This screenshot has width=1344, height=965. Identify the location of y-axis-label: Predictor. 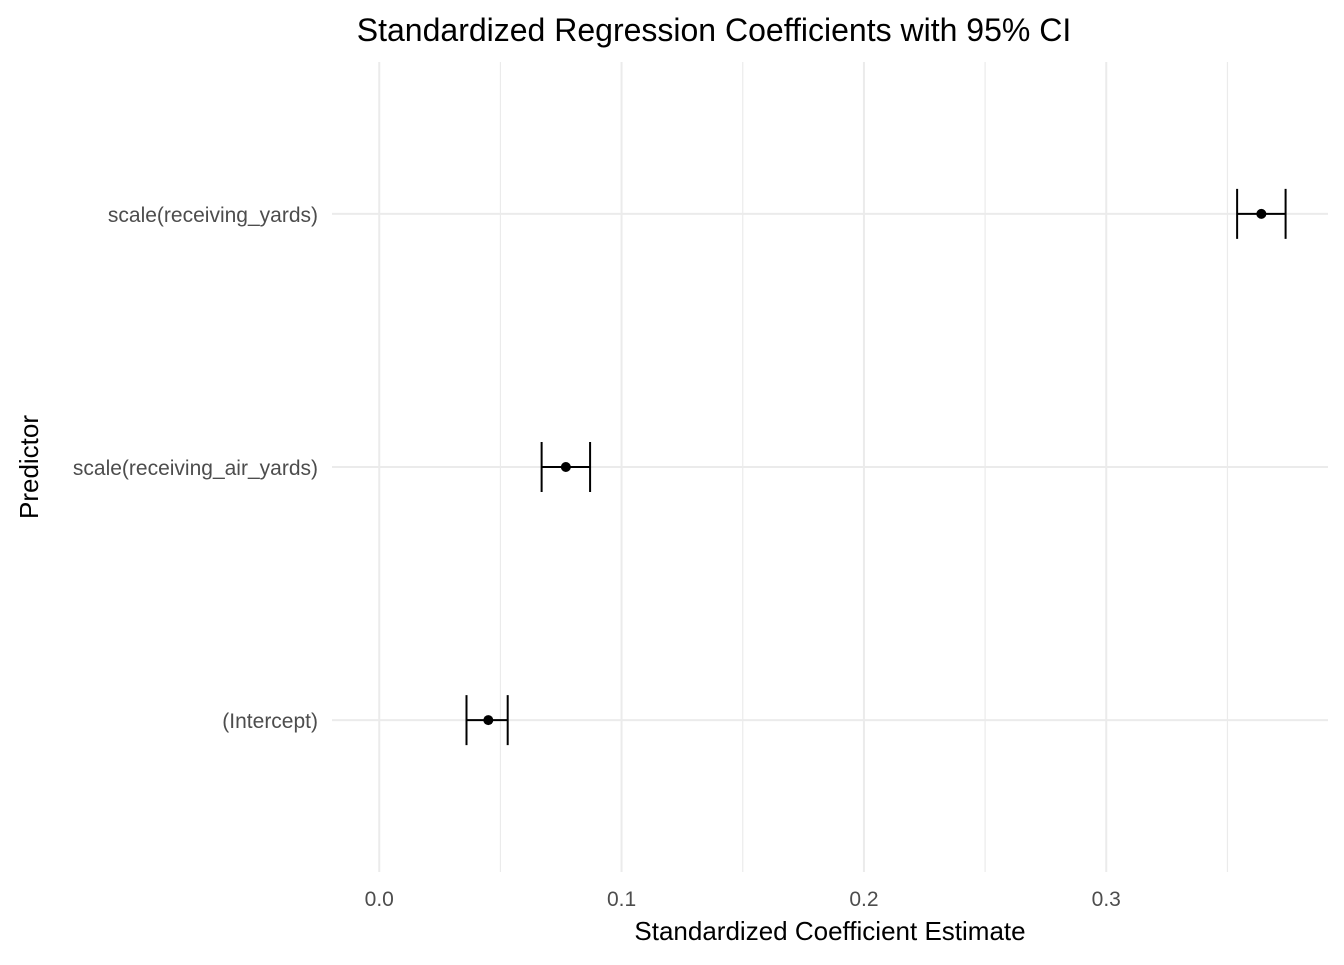
(29, 467).